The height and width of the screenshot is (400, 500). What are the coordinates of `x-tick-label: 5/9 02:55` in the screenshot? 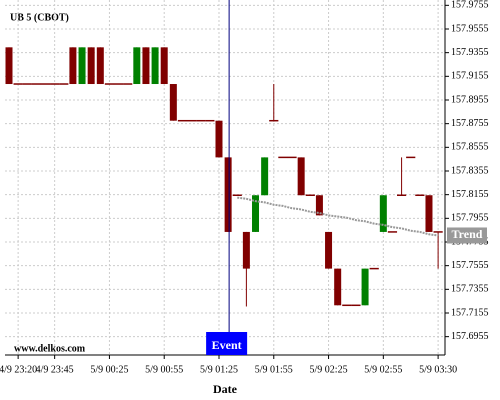 It's located at (383, 369).